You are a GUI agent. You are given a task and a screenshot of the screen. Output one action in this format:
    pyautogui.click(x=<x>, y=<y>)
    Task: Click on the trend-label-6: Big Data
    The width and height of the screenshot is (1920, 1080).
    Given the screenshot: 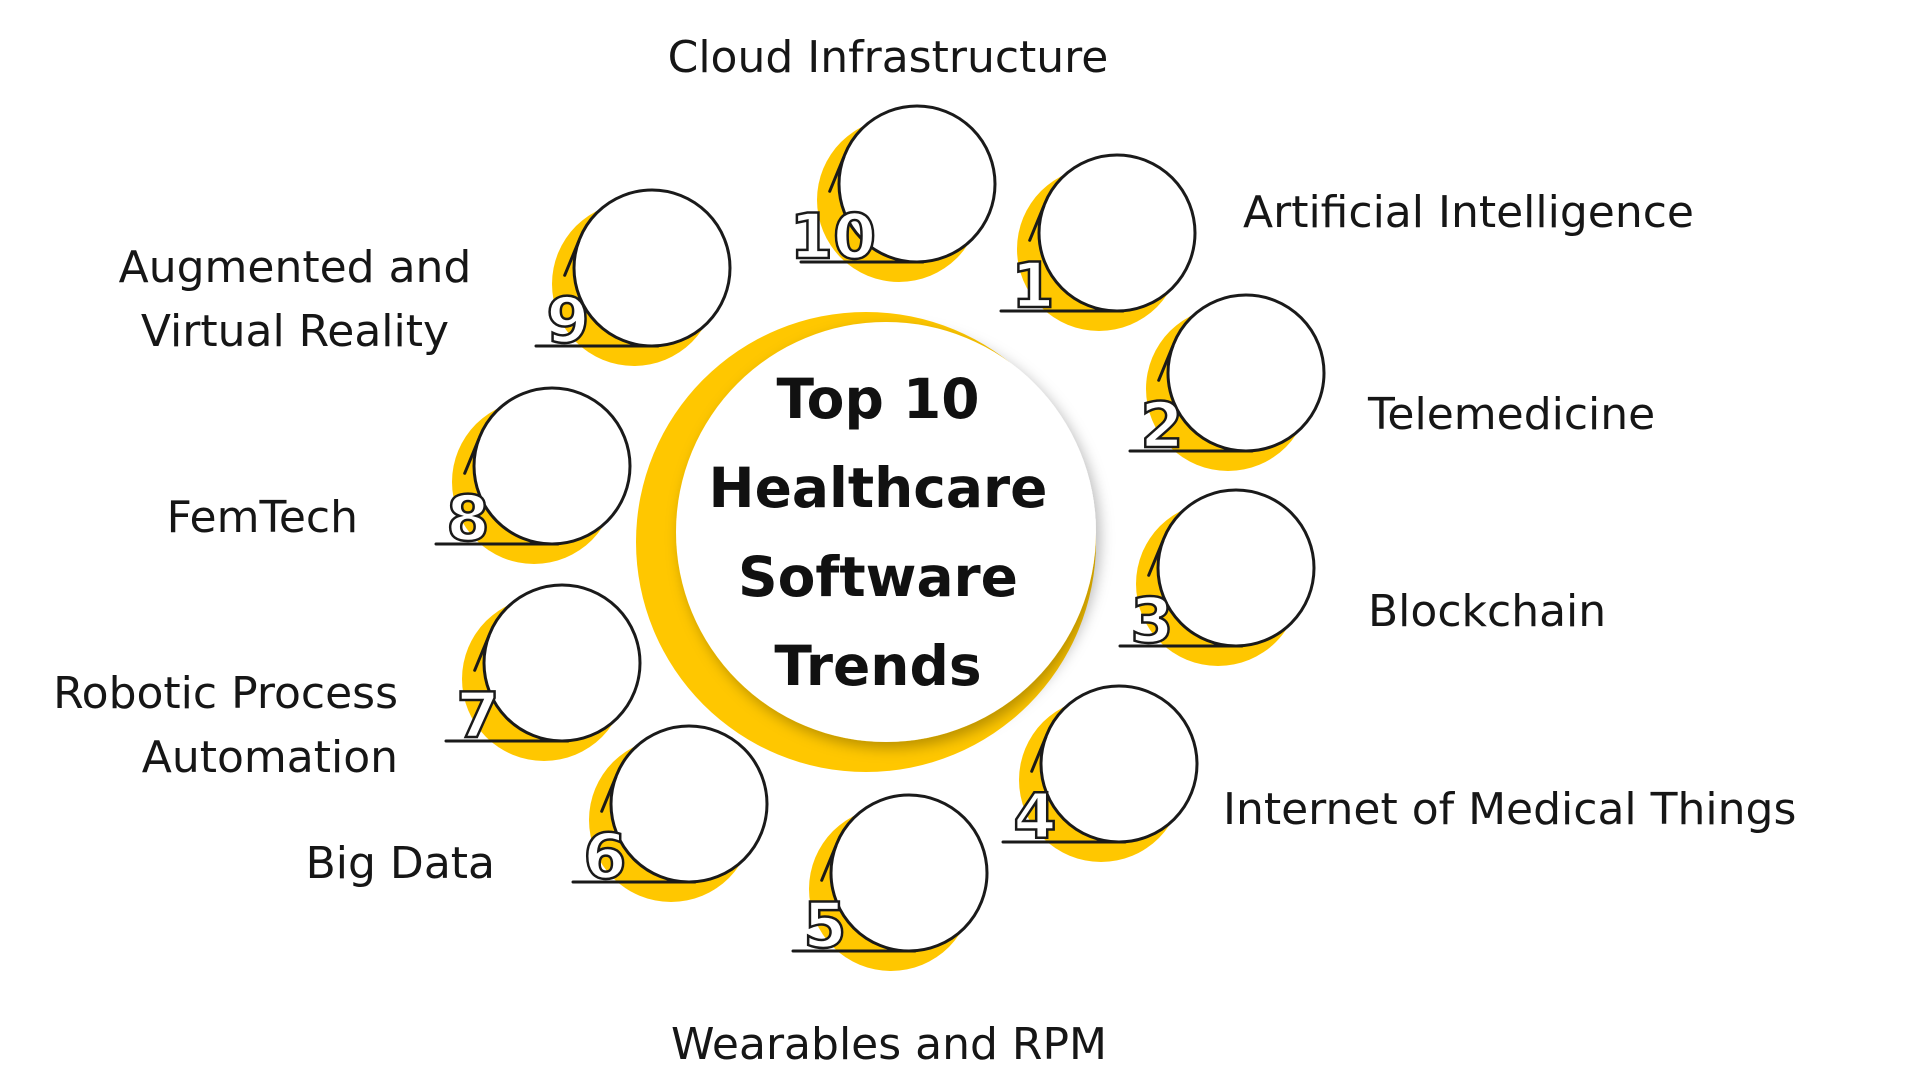 What is the action you would take?
    pyautogui.click(x=400, y=863)
    